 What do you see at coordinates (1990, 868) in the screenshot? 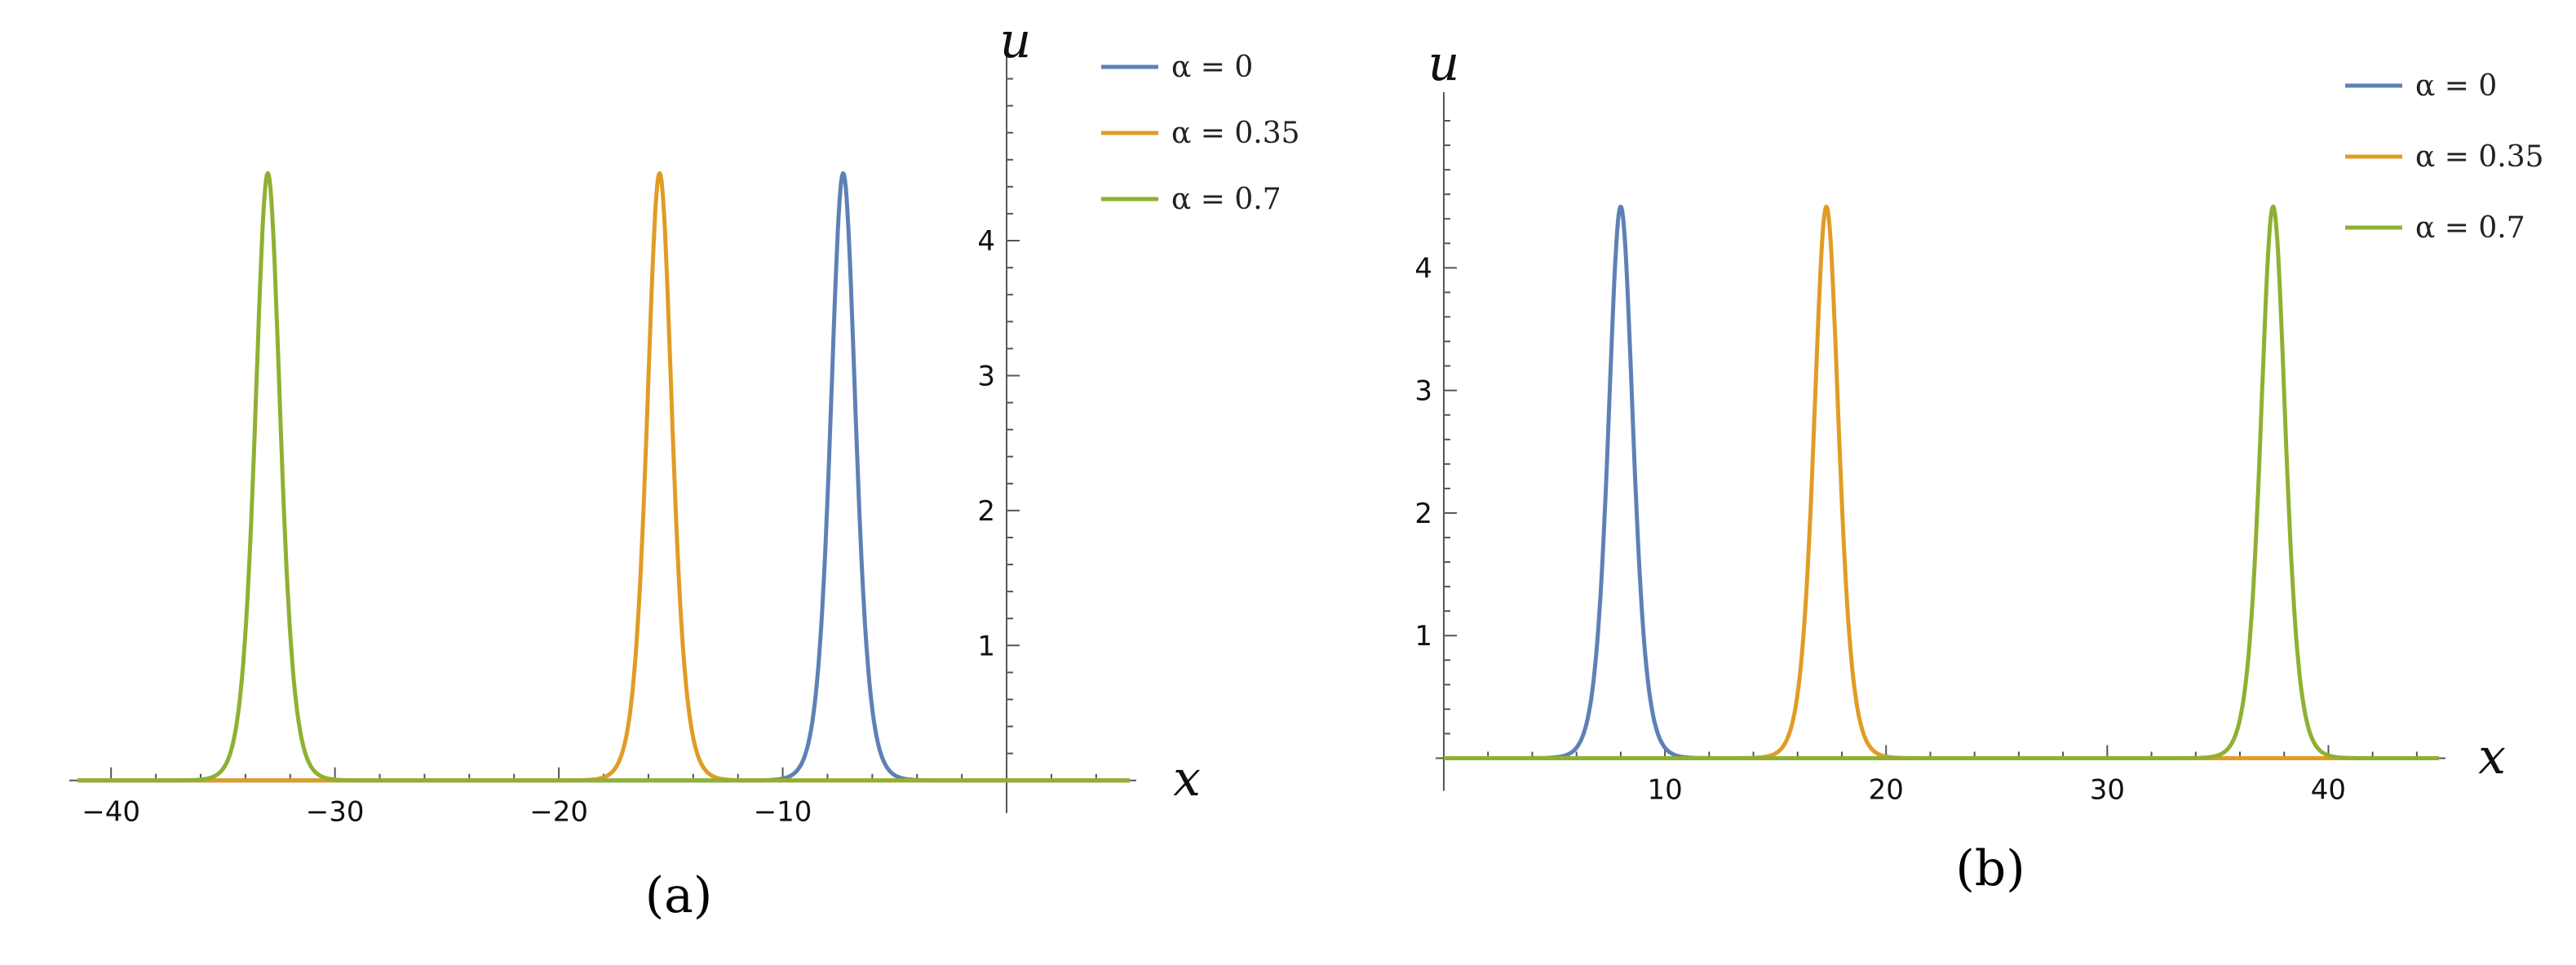
I see `panel-label: (b)` at bounding box center [1990, 868].